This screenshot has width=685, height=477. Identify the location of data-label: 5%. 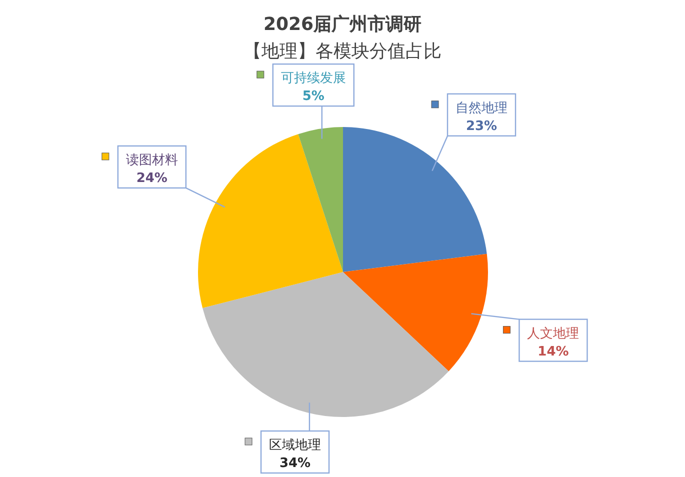
(313, 96).